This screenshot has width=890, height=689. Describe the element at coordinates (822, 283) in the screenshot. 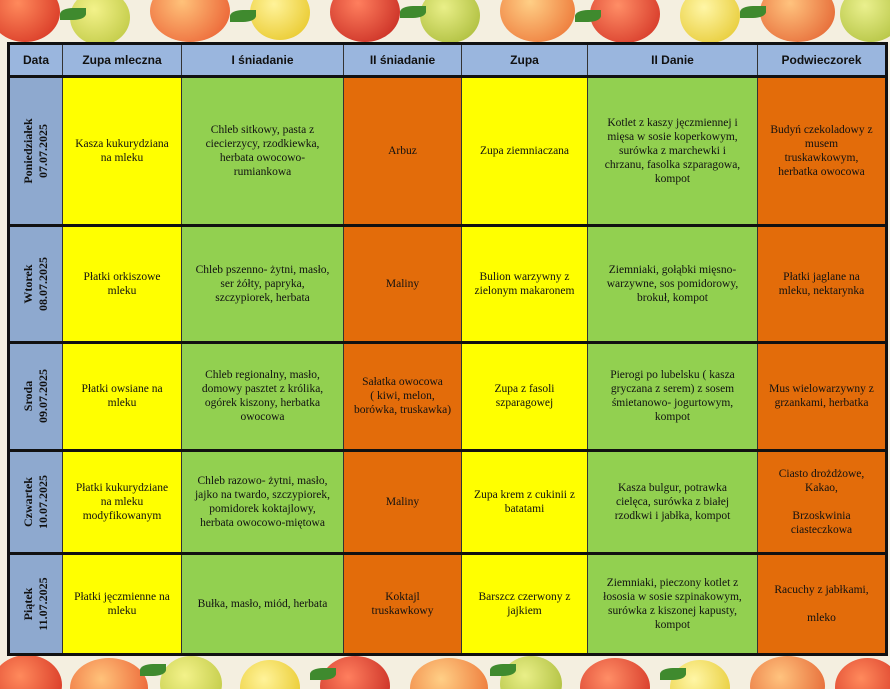

I see `podwieczorek-cell: Płatki jaglane na mleku, nektarynka` at that location.